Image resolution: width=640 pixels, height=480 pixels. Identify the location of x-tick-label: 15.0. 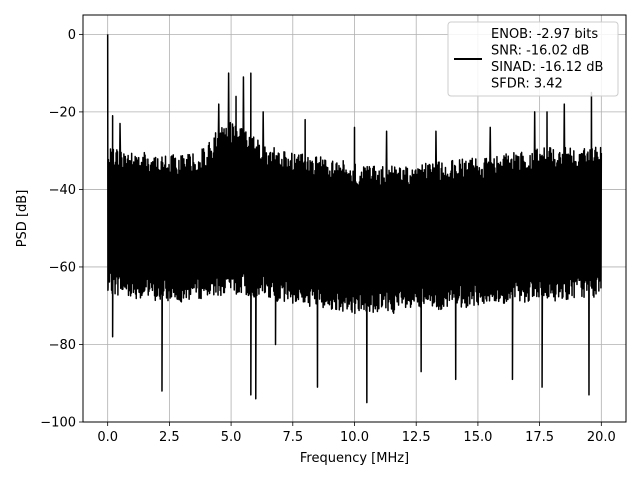
(477, 437).